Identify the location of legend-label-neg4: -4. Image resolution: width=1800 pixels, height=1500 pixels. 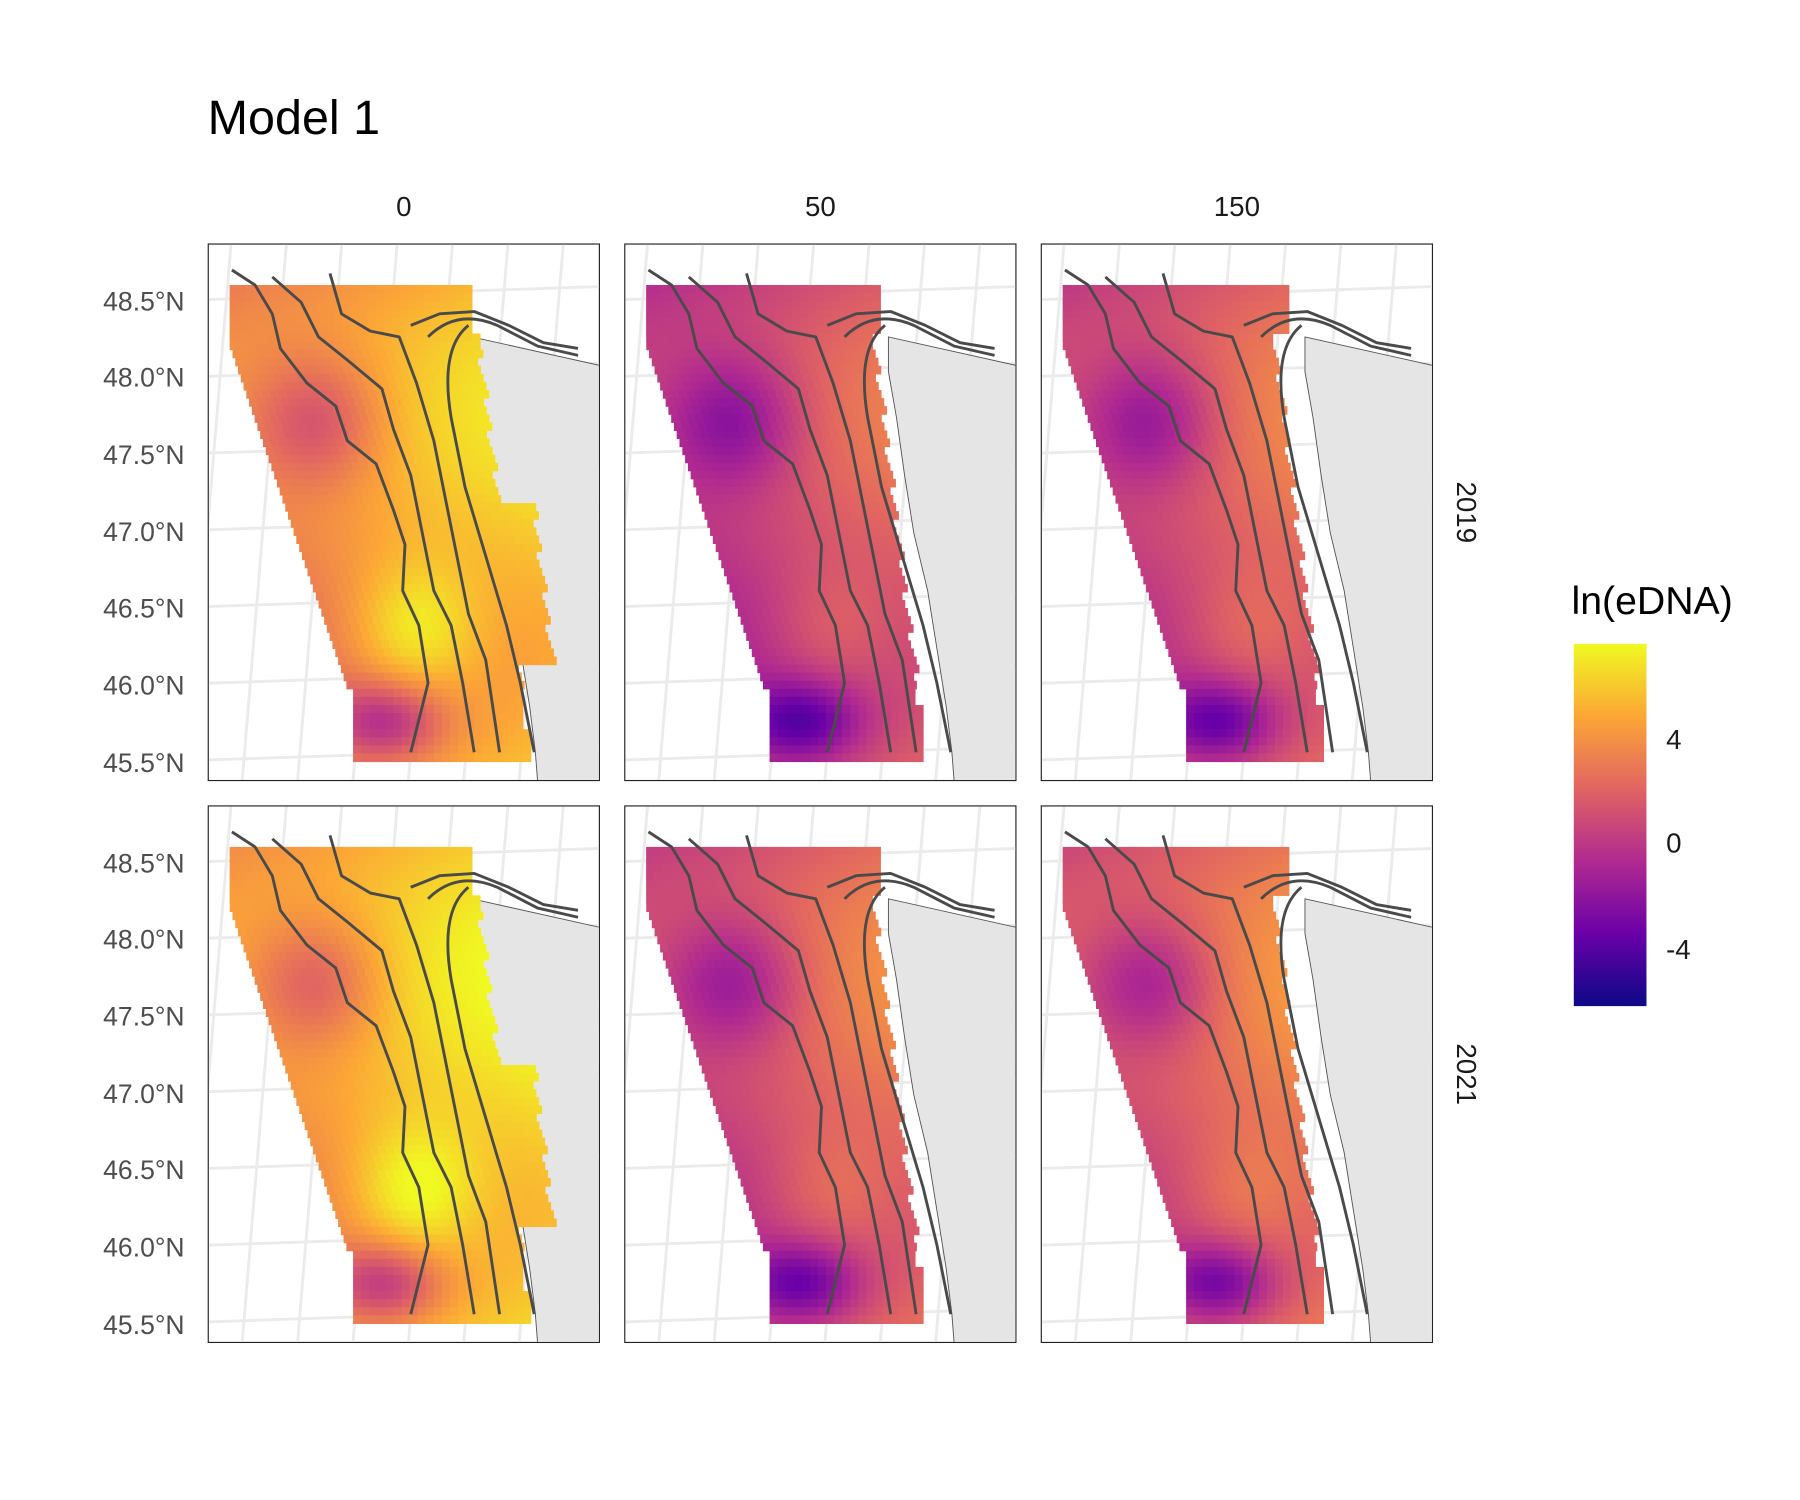
(1678, 950).